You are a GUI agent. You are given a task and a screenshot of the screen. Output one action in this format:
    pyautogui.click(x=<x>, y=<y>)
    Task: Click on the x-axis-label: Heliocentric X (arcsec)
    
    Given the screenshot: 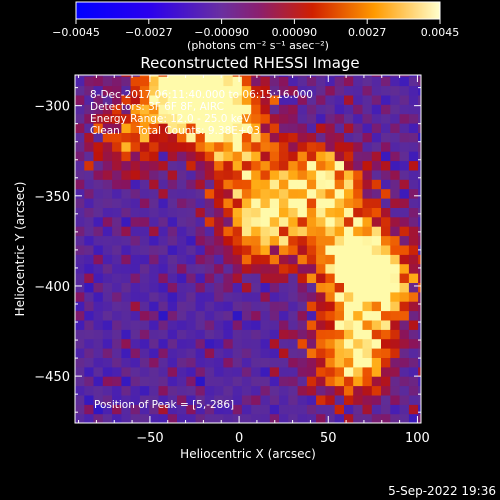 What is the action you would take?
    pyautogui.click(x=248, y=454)
    